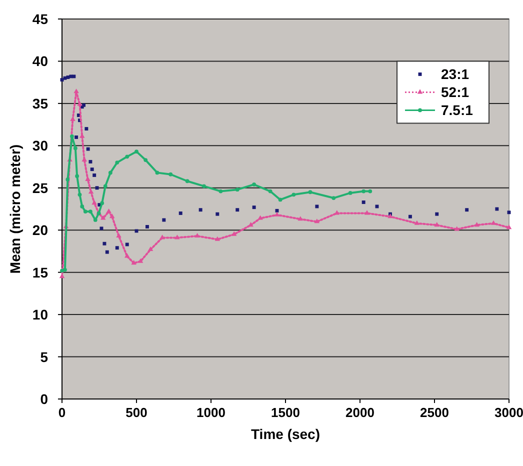  What do you see at coordinates (137, 412) in the screenshot?
I see `x-tick-label: 500` at bounding box center [137, 412].